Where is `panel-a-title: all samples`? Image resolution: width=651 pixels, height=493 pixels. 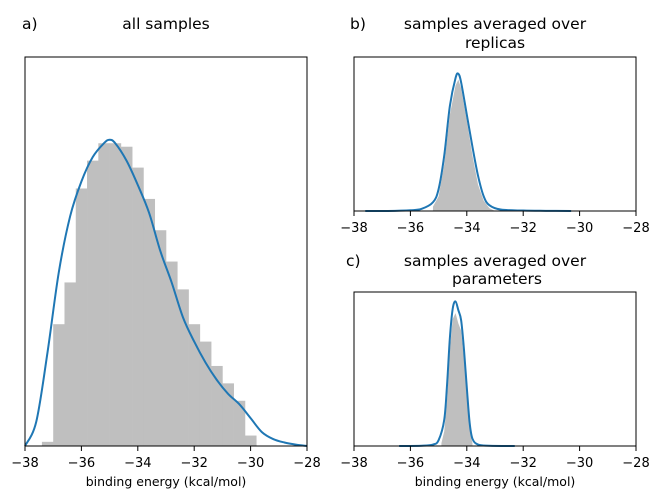 panel-a-title: all samples is located at coordinates (165, 24).